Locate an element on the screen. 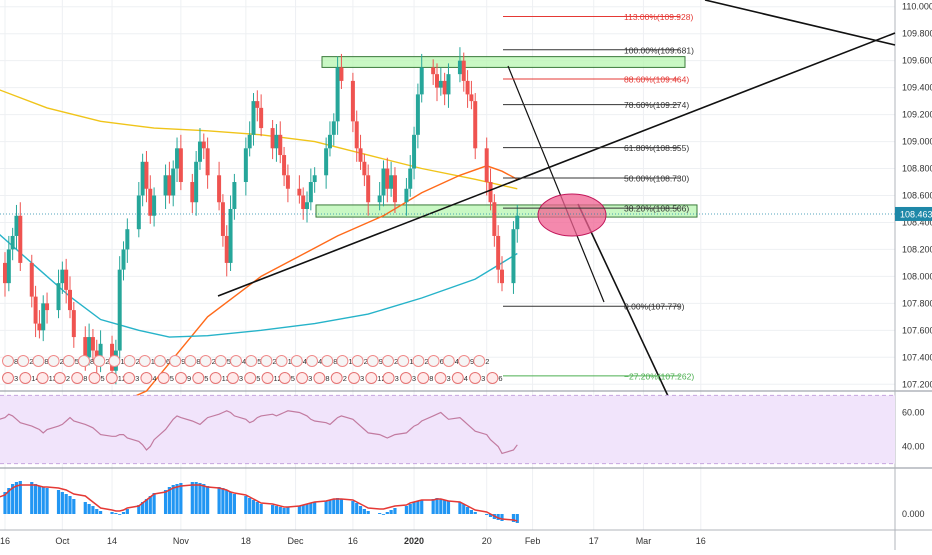 The image size is (932, 555). fib-level-label: 113.00%(109.928) is located at coordinates (658, 17).